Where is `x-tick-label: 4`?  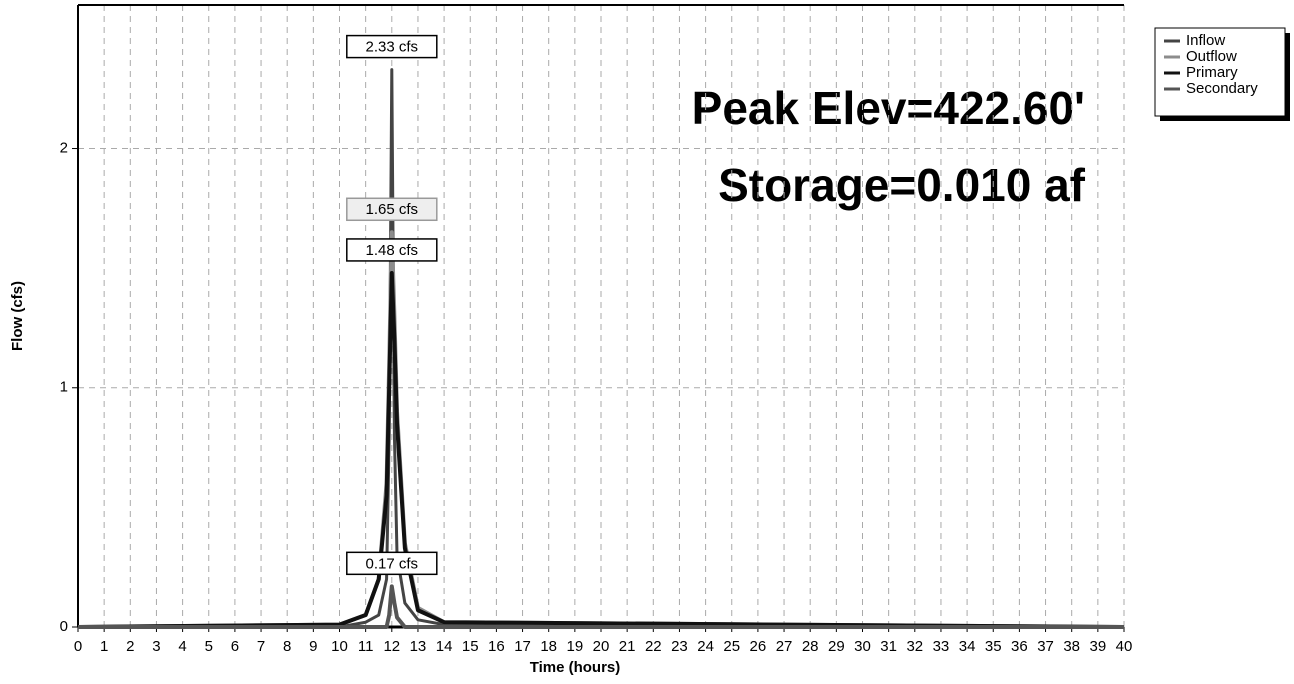 x-tick-label: 4 is located at coordinates (182, 646).